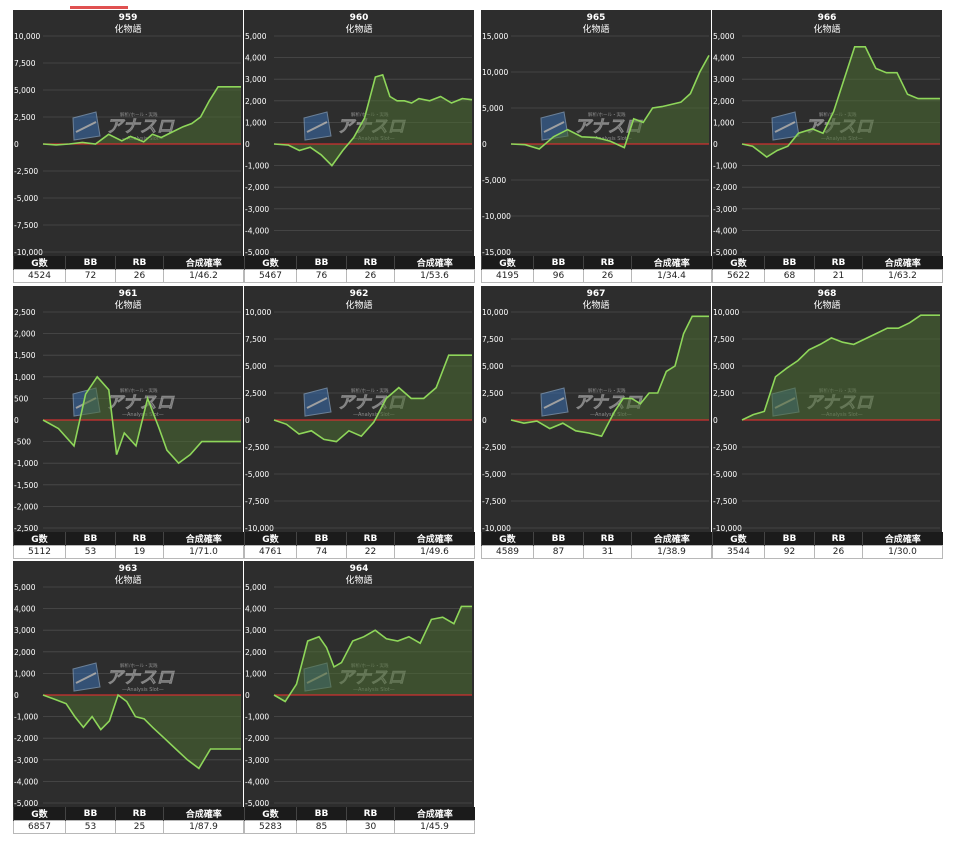 The height and width of the screenshot is (845, 960). Describe the element at coordinates (128, 569) in the screenshot. I see `machine-number: 963` at that location.